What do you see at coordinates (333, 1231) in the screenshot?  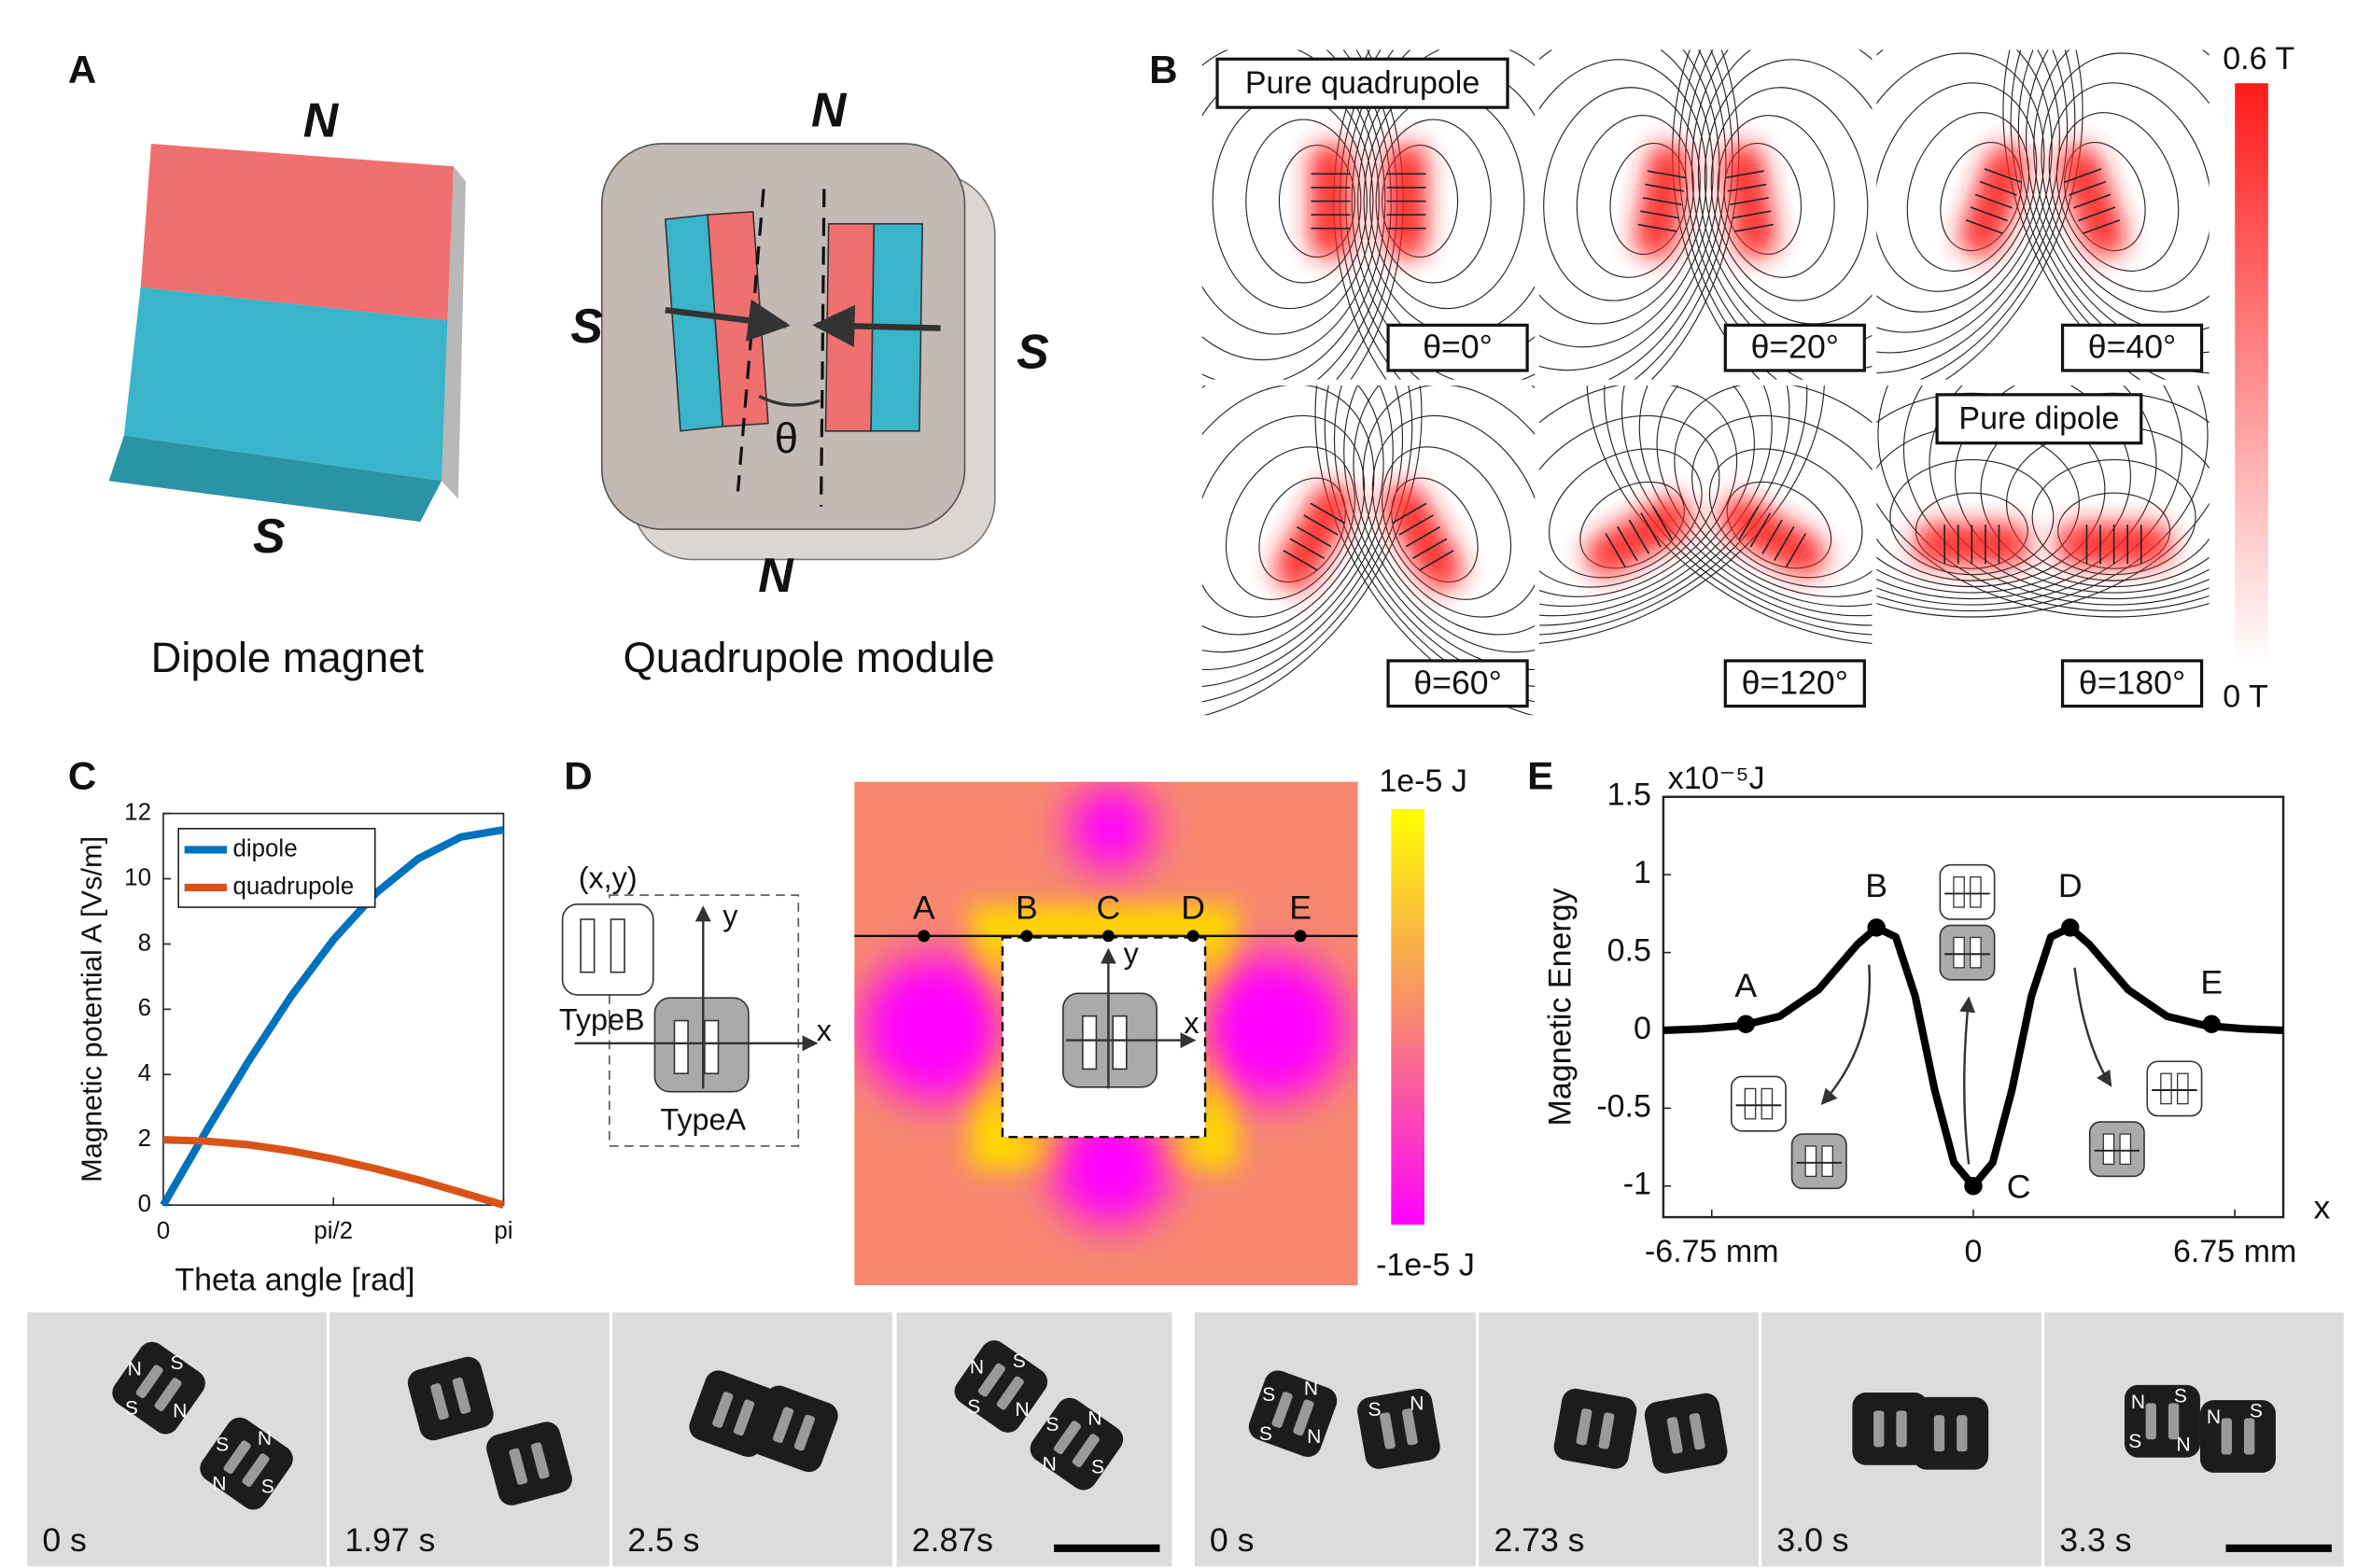 I see `x-tick-label: pi/2` at bounding box center [333, 1231].